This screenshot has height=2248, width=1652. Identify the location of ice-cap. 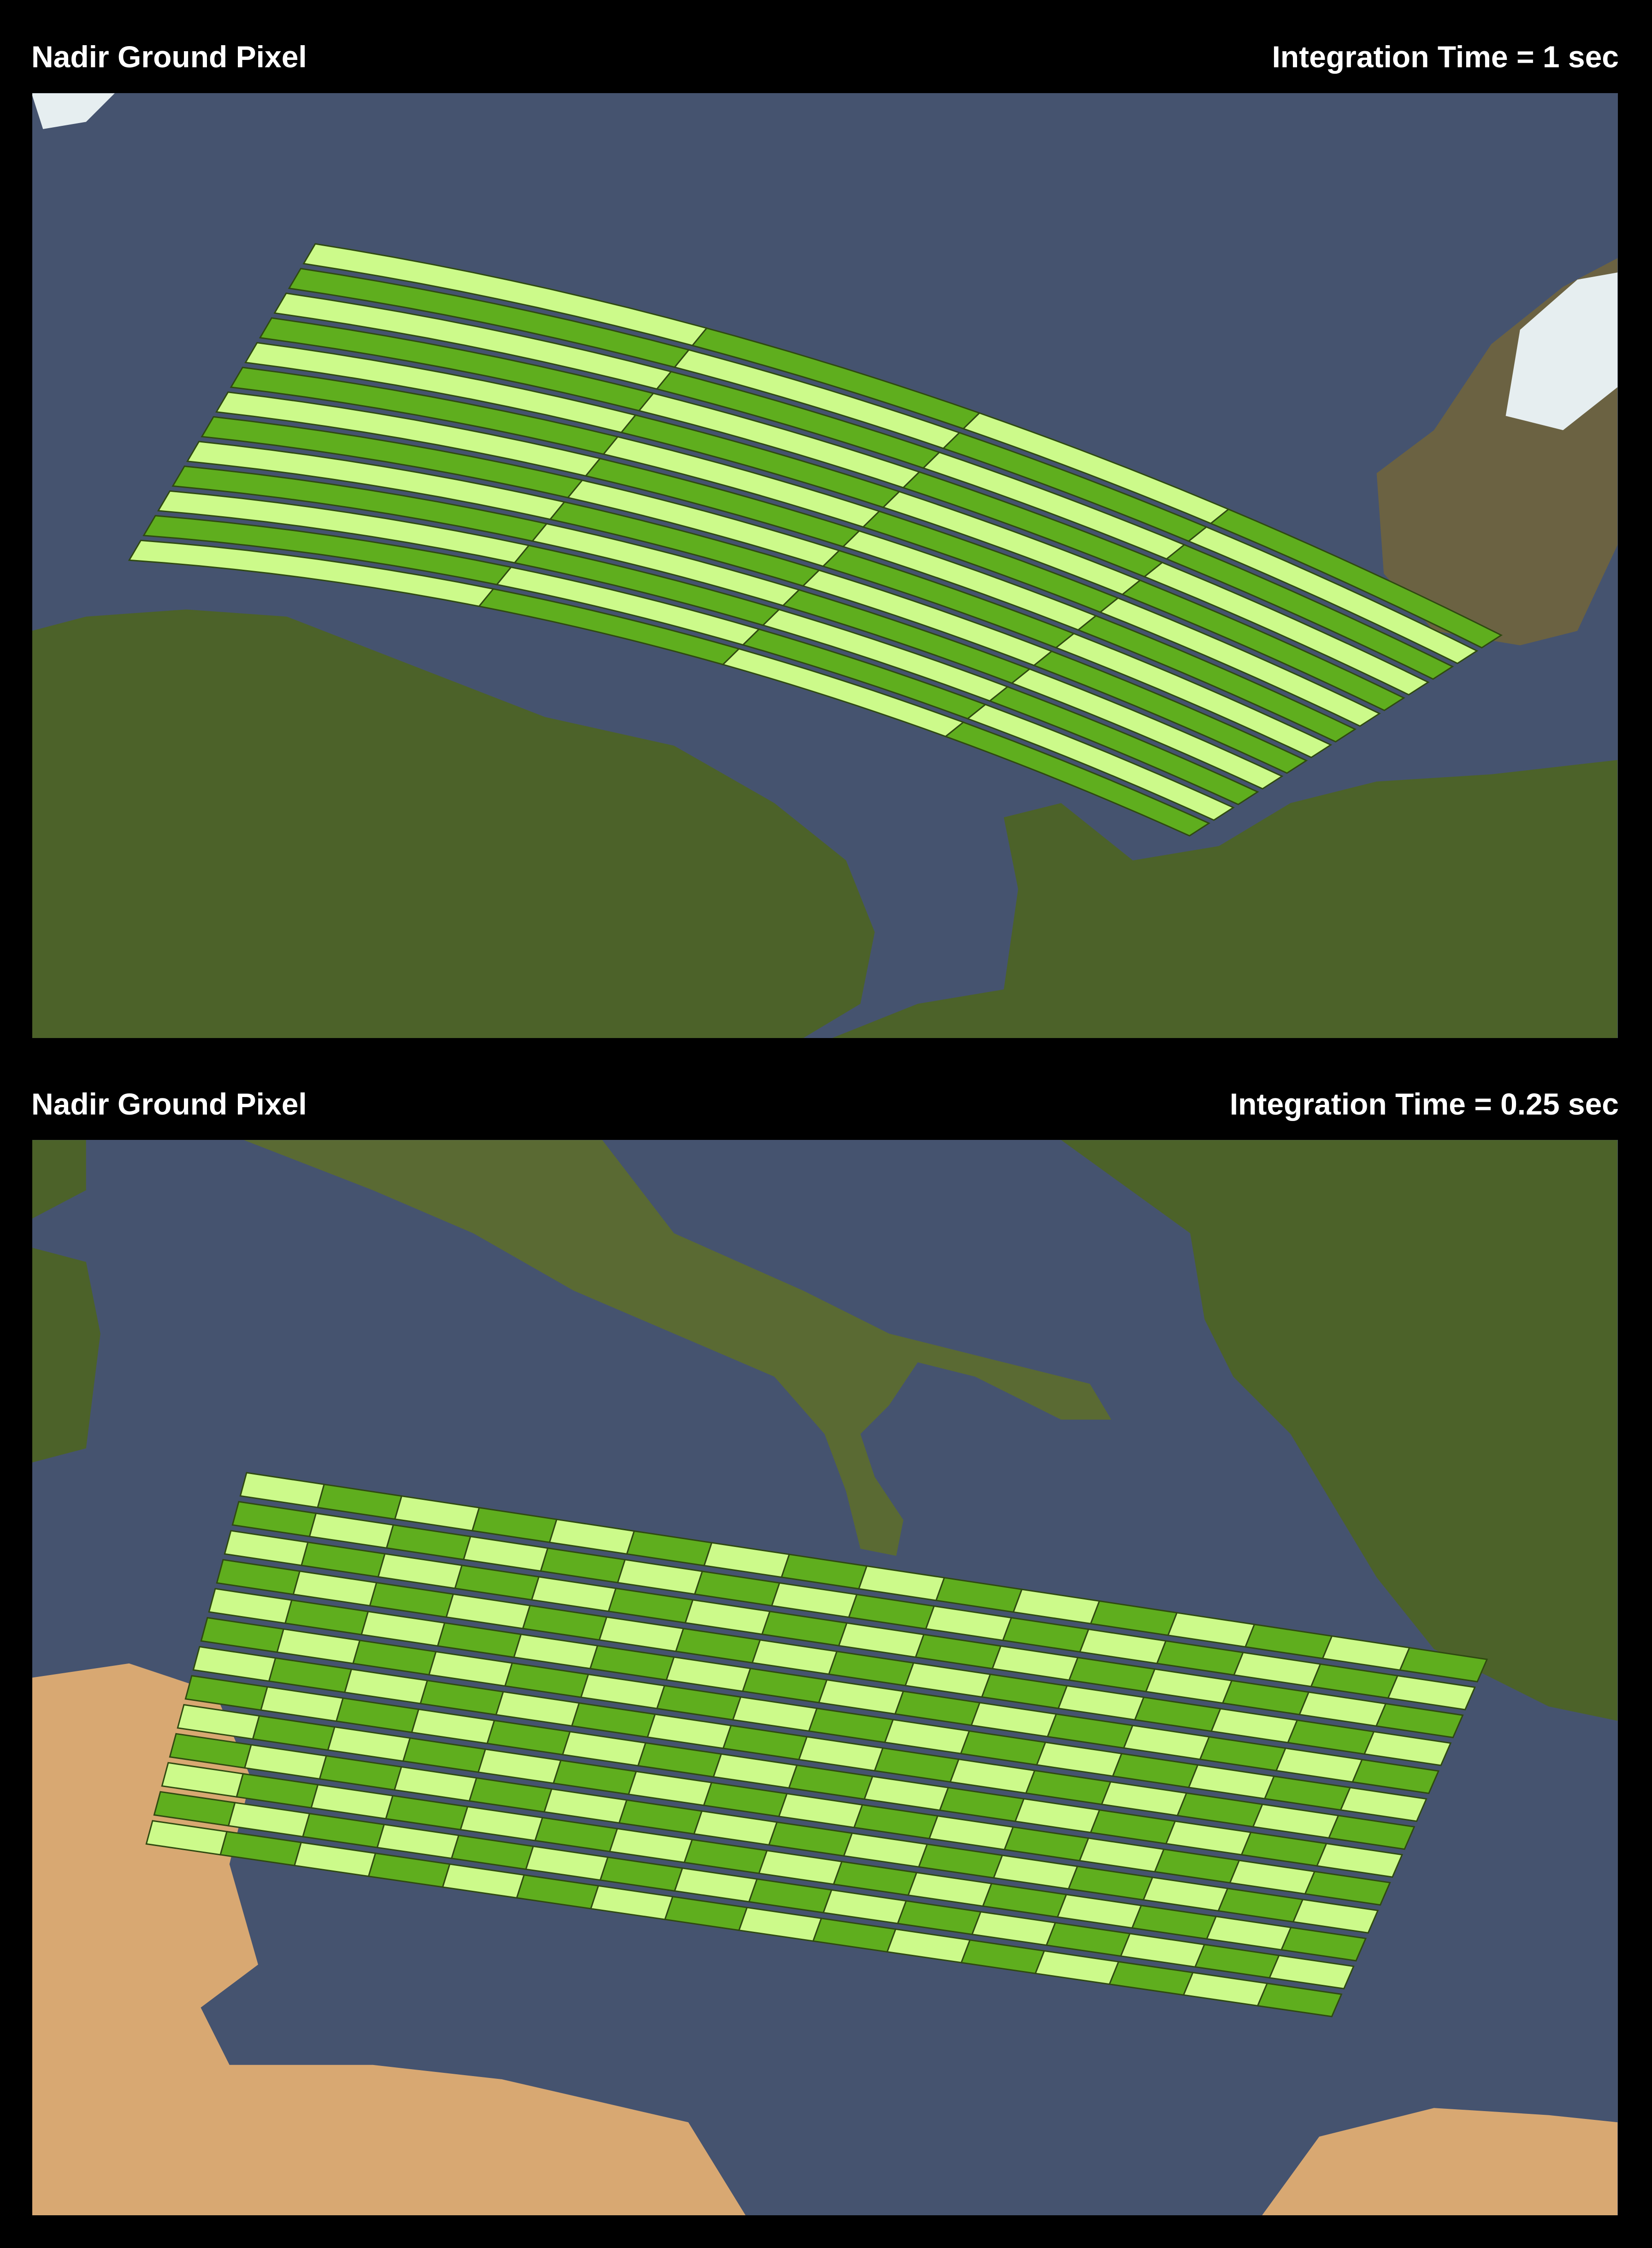
(1561, 352).